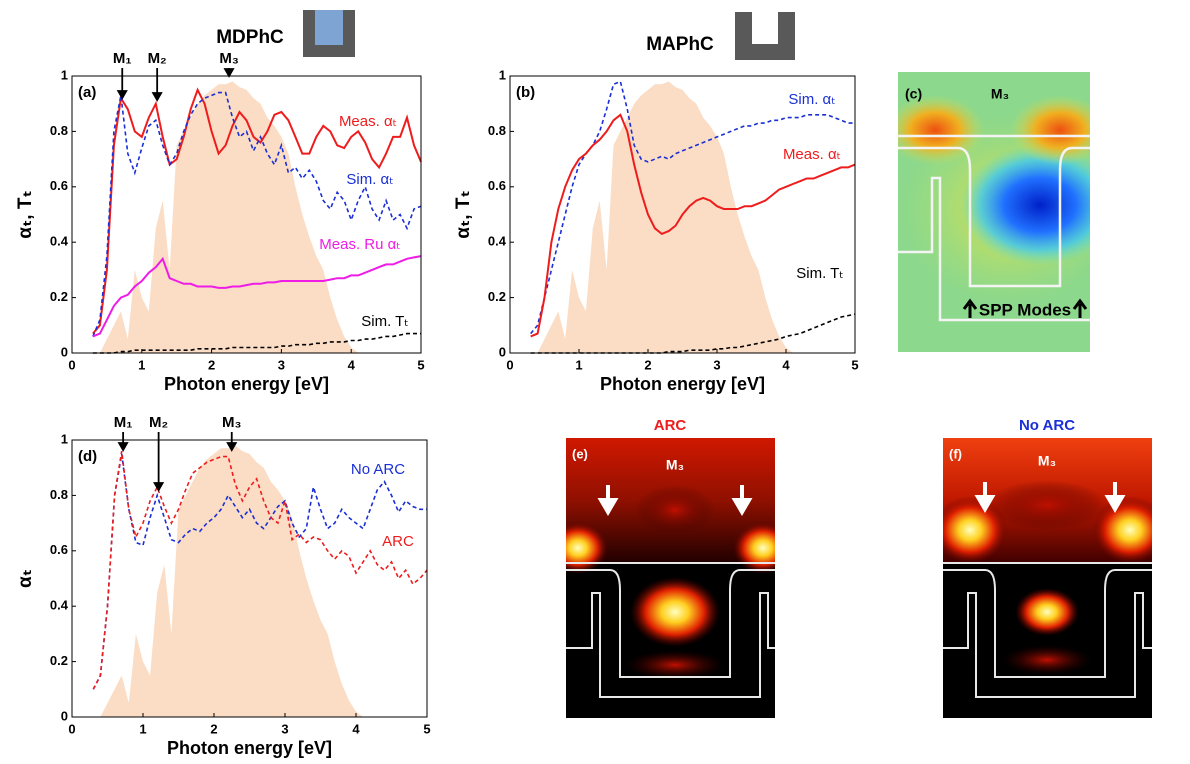  Describe the element at coordinates (1047, 425) in the screenshot. I see `map-title: No ARC` at that location.